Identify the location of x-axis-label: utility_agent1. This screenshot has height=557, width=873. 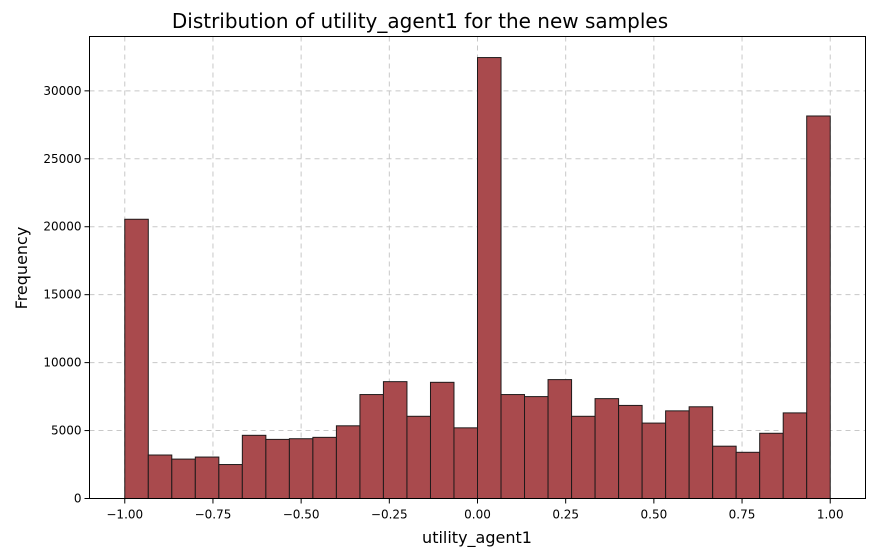
(477, 538).